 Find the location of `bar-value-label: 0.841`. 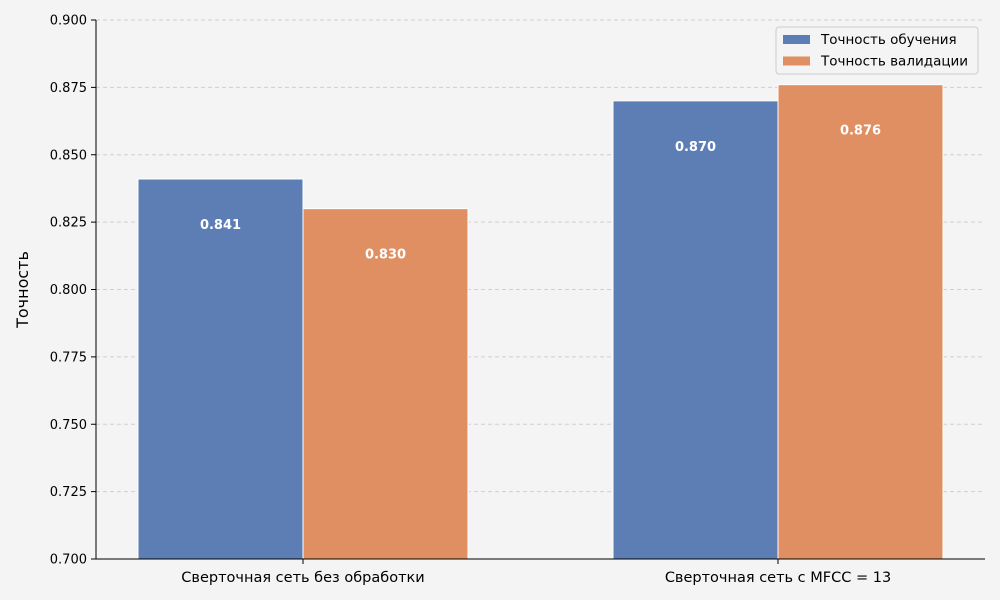

bar-value-label: 0.841 is located at coordinates (220, 225).